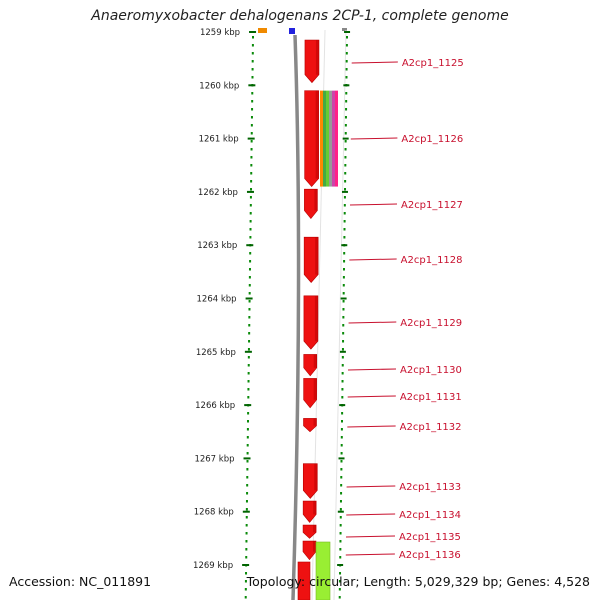 Image resolution: width=600 pixels, height=600 pixels. What do you see at coordinates (262, 30) in the screenshot?
I see `orange-gene-fragment` at bounding box center [262, 30].